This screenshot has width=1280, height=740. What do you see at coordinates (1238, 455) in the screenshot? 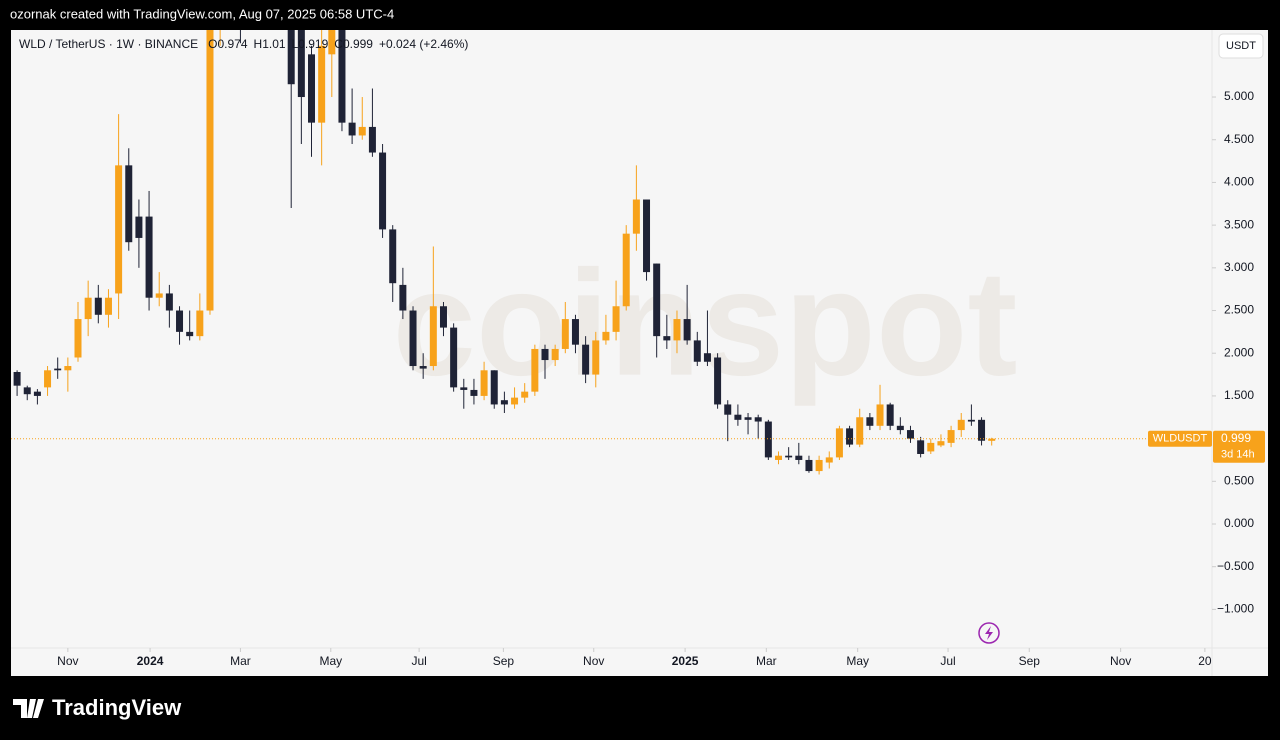
I see `countdown: 3d 14h` at bounding box center [1238, 455].